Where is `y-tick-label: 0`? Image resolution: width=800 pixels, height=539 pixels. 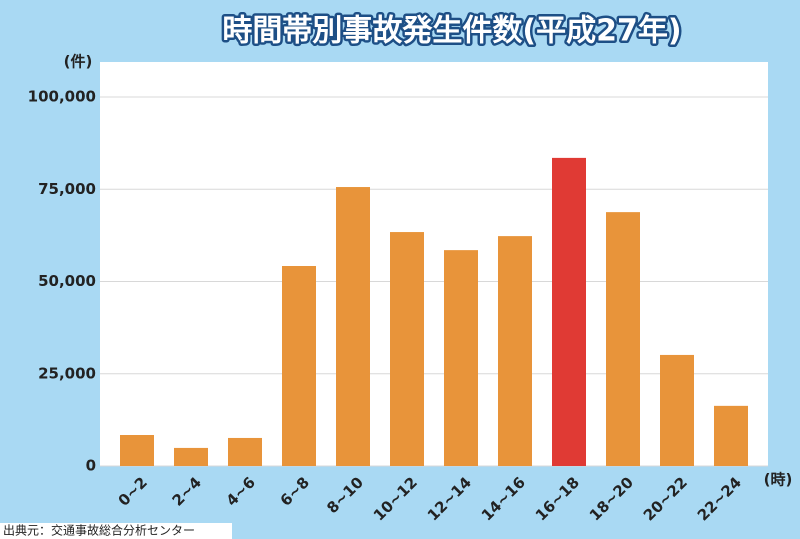
y-tick-label: 0 is located at coordinates (91, 466).